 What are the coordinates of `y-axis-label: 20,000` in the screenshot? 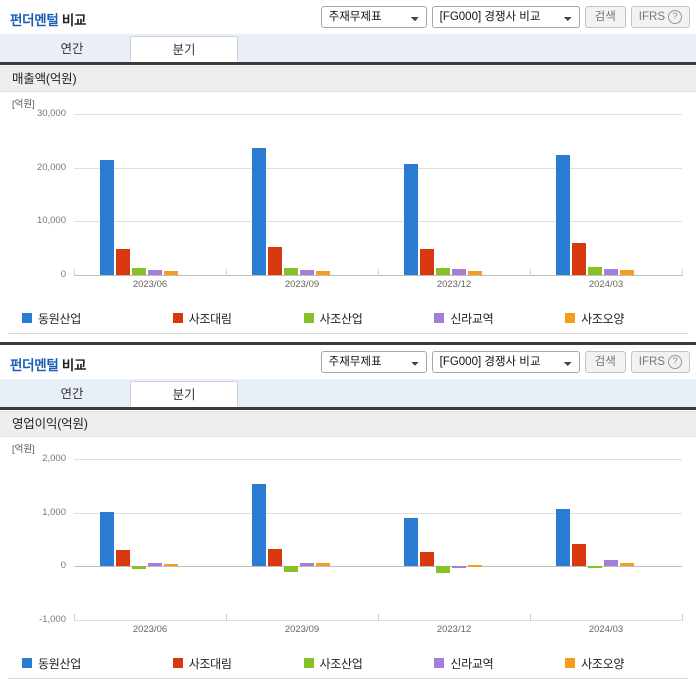 It's located at (51, 167).